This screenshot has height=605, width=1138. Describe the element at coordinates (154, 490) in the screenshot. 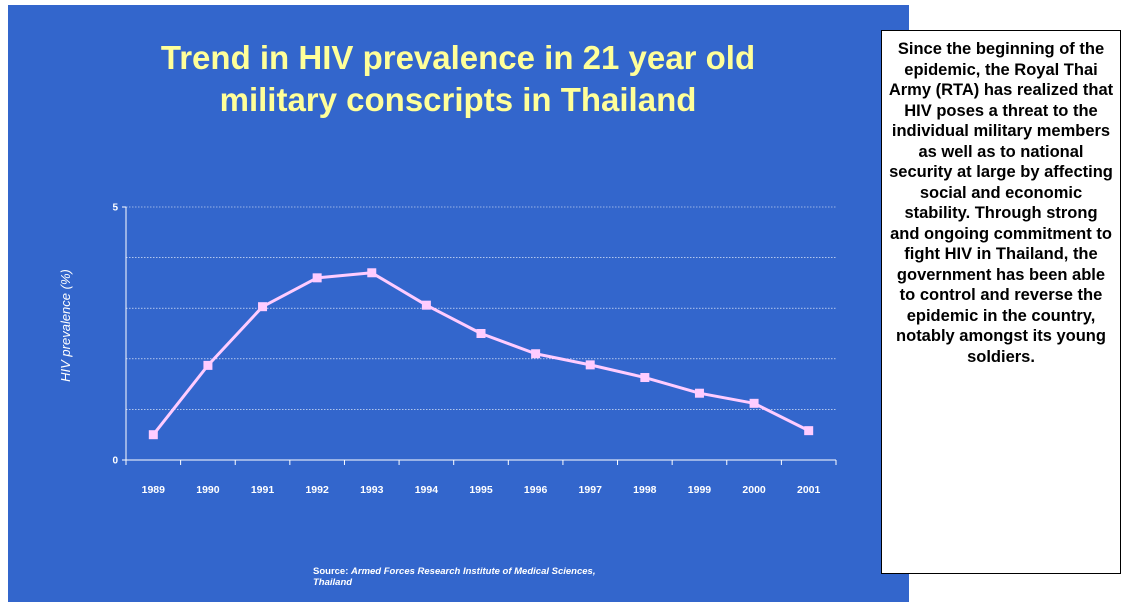

I see `x-tick-label: 1989` at that location.